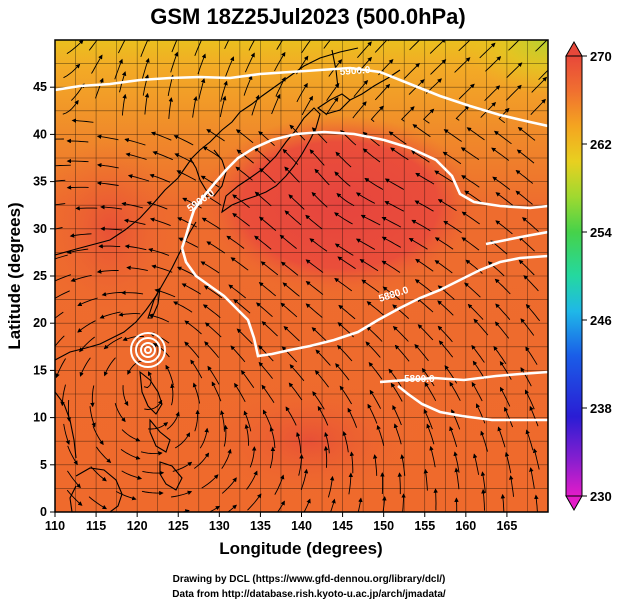  Describe the element at coordinates (160, 435) in the screenshot. I see `coast-visayas` at that location.